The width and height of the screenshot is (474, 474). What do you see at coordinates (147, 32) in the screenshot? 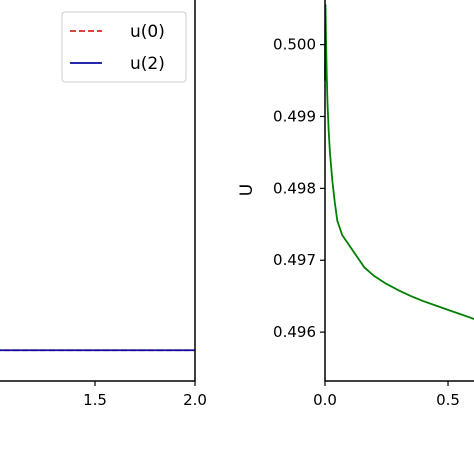
I see `legend-label-u0: u(0)` at bounding box center [147, 32].